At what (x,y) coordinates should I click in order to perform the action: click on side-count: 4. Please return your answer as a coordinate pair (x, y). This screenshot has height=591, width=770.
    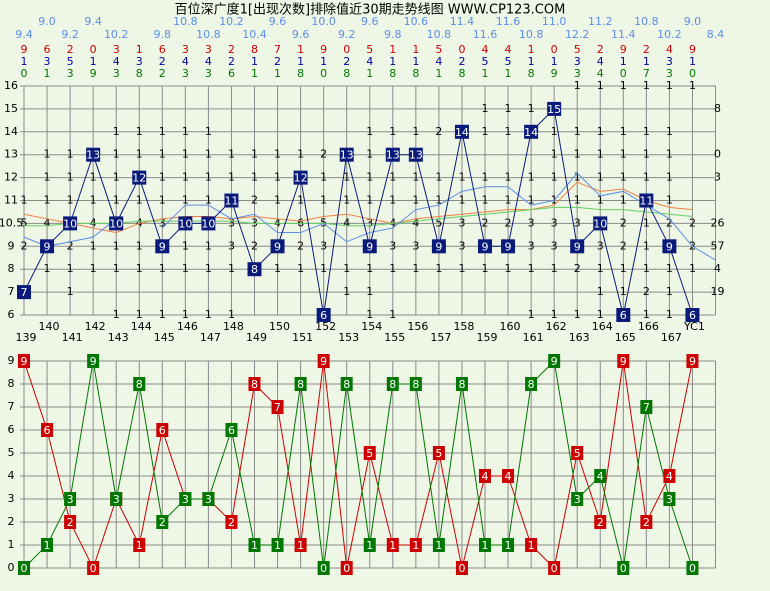
    Looking at the image, I should click on (717, 268).